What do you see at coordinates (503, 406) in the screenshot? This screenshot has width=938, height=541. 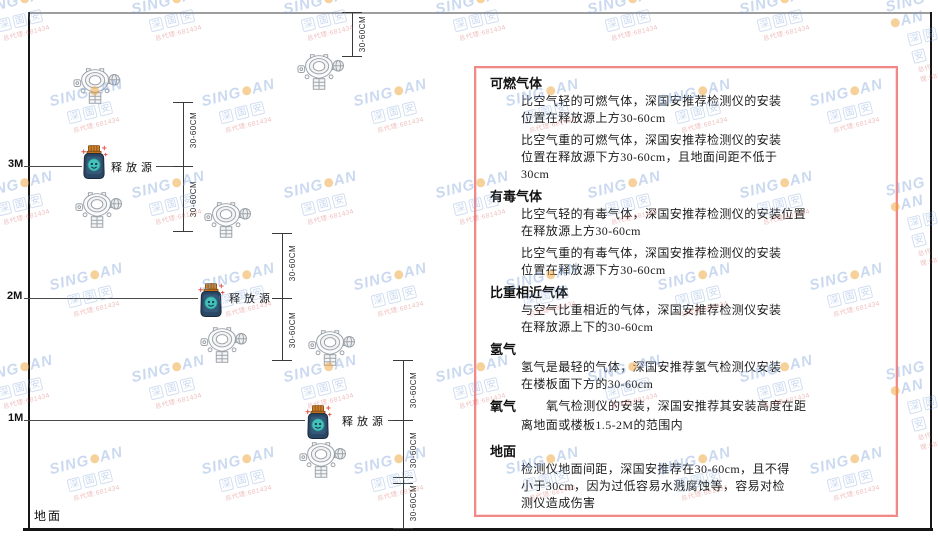 I see `section-heading: 氧气` at bounding box center [503, 406].